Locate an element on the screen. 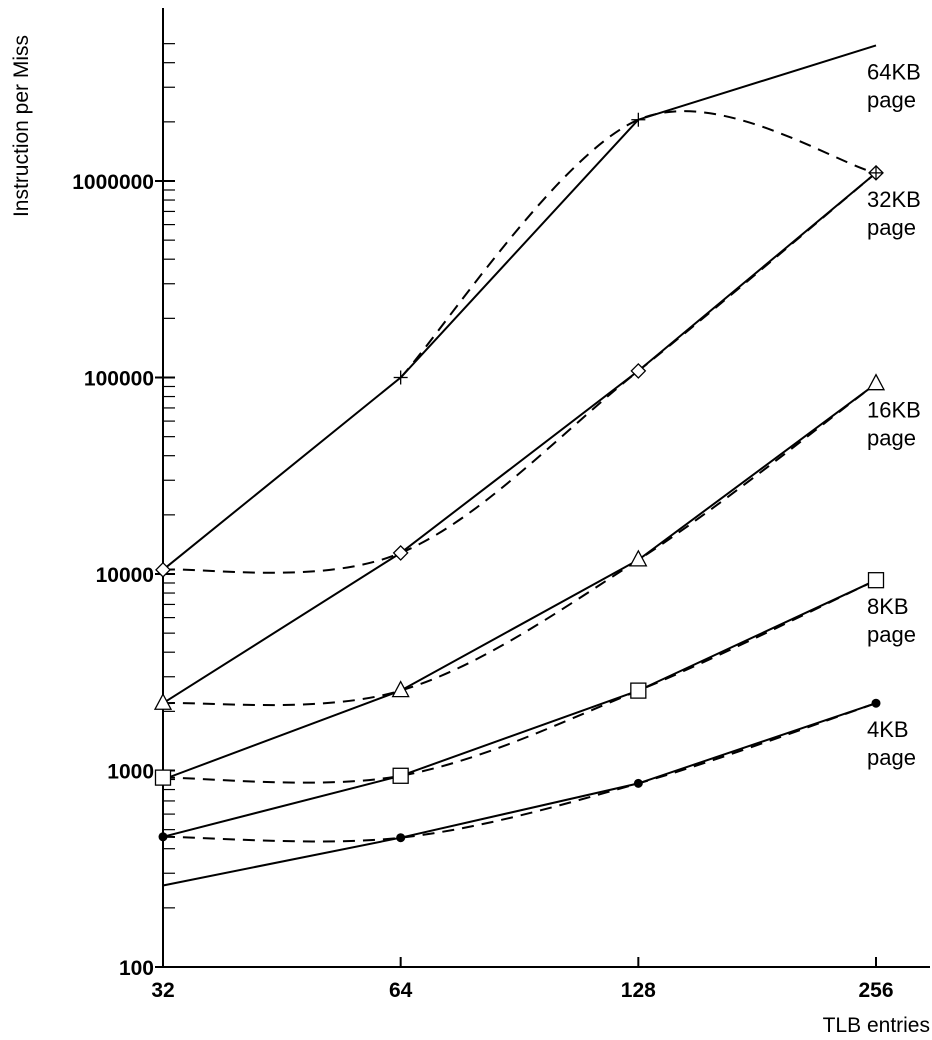 This screenshot has width=932, height=1040. y-tick-label: 10000 is located at coordinates (125, 575).